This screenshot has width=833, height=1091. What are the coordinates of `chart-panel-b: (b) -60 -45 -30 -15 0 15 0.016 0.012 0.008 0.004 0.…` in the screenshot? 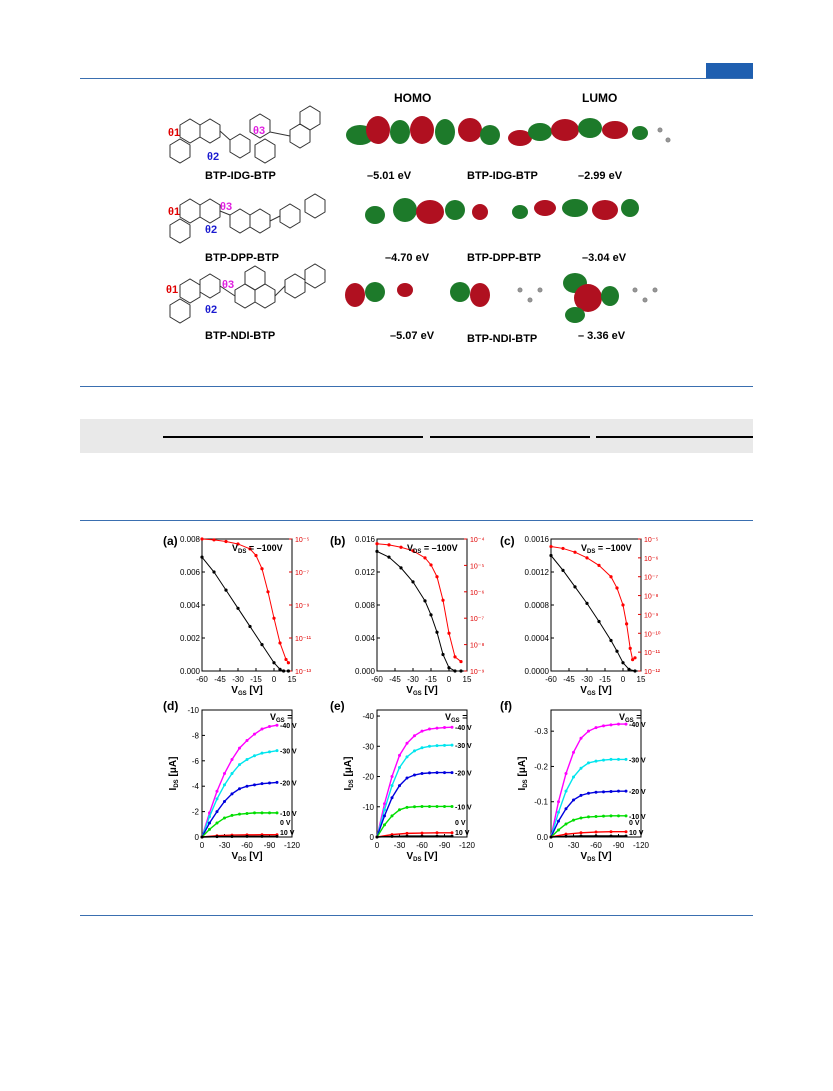 It's located at (407, 615).